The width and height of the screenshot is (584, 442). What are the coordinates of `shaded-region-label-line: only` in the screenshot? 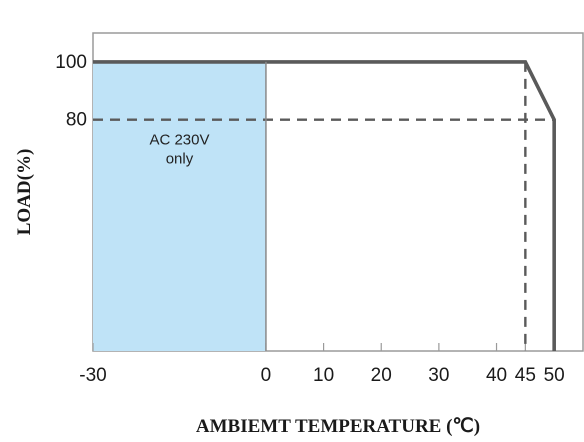 It's located at (180, 159).